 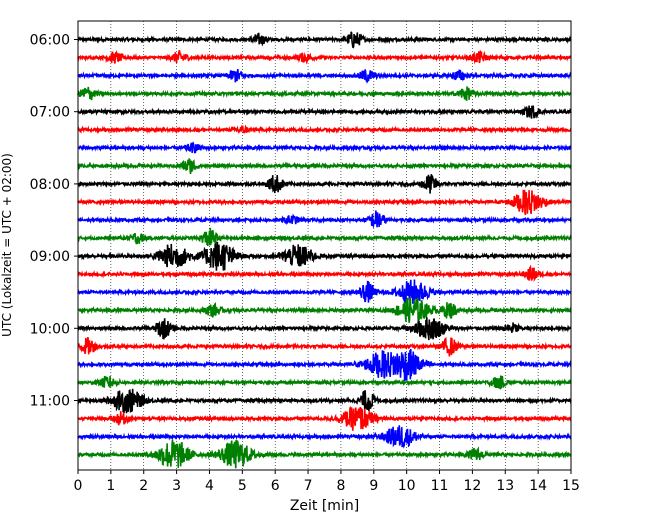 I want to click on x-tick-label: 6, so click(x=275, y=486).